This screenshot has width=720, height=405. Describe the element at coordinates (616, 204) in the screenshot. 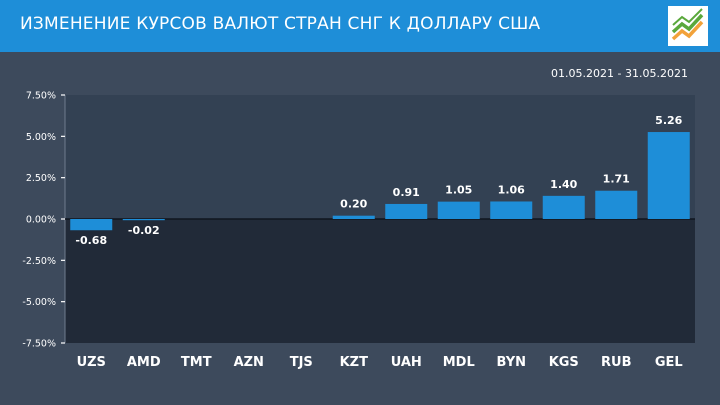

I see `bar-rub` at that location.